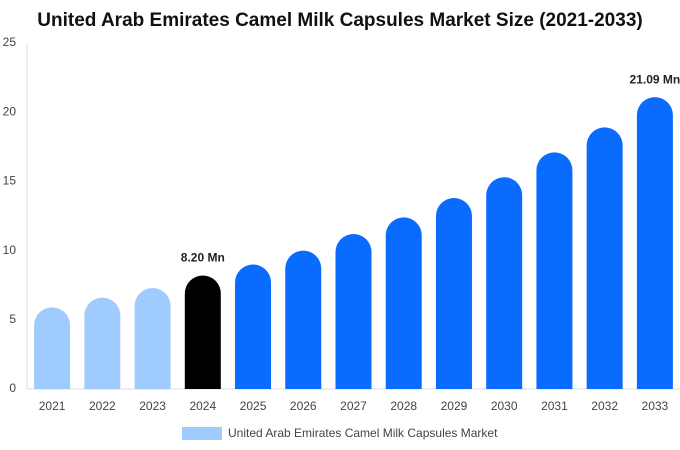  Describe the element at coordinates (504, 406) in the screenshot. I see `x-tick-label: 2030` at that location.